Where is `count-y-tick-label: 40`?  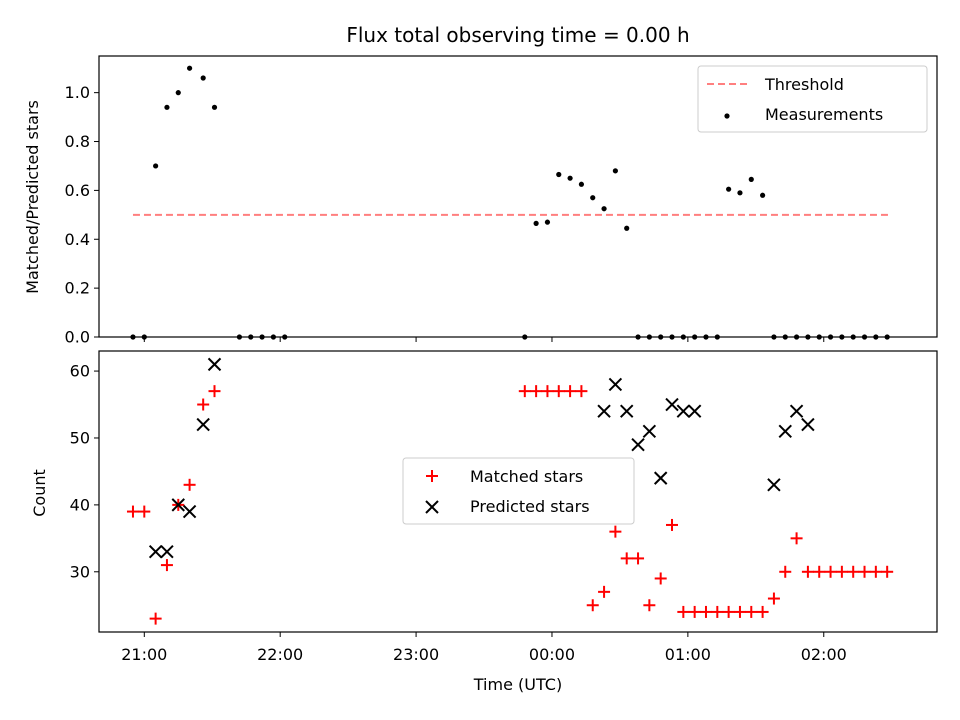 count-y-tick-label: 40 is located at coordinates (80, 504).